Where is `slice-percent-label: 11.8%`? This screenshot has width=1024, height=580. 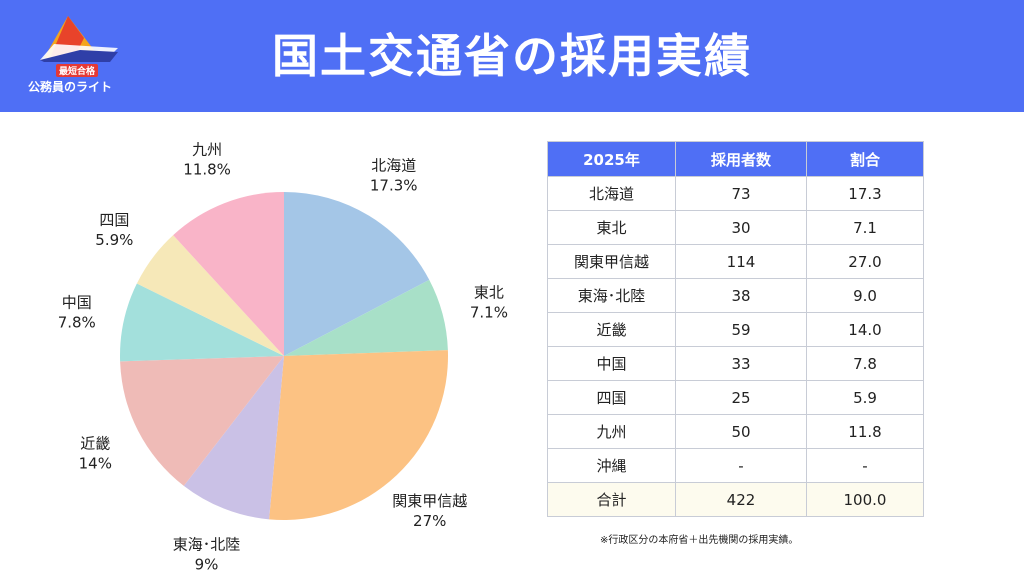
slice-percent-label: 11.8% is located at coordinates (207, 169).